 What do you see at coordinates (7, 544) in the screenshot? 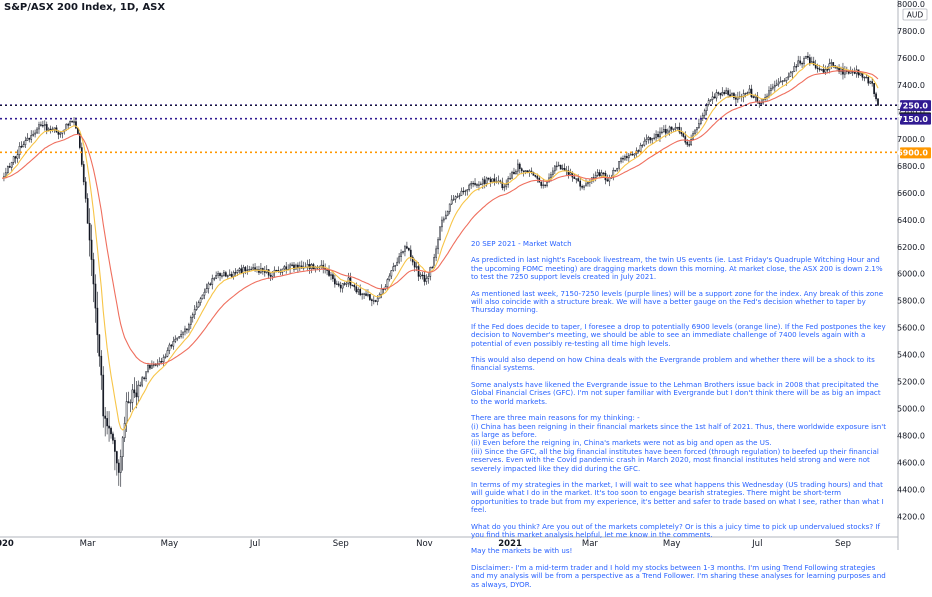
I see `time-tick-label: 2020` at bounding box center [7, 544].